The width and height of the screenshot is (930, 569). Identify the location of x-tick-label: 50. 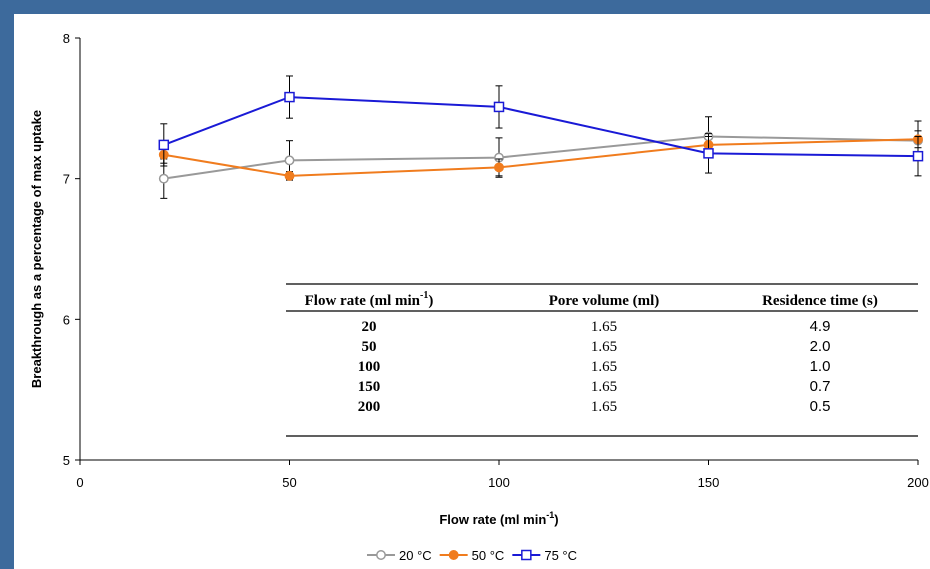
(289, 482).